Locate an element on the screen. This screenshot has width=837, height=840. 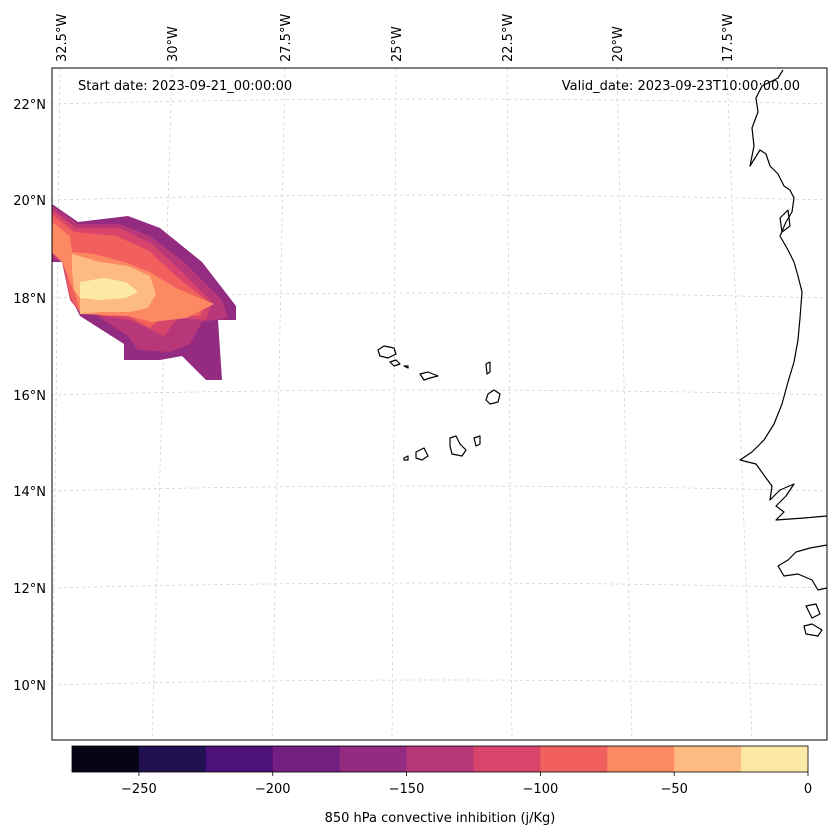
gridline-lat-14n is located at coordinates (439, 488).